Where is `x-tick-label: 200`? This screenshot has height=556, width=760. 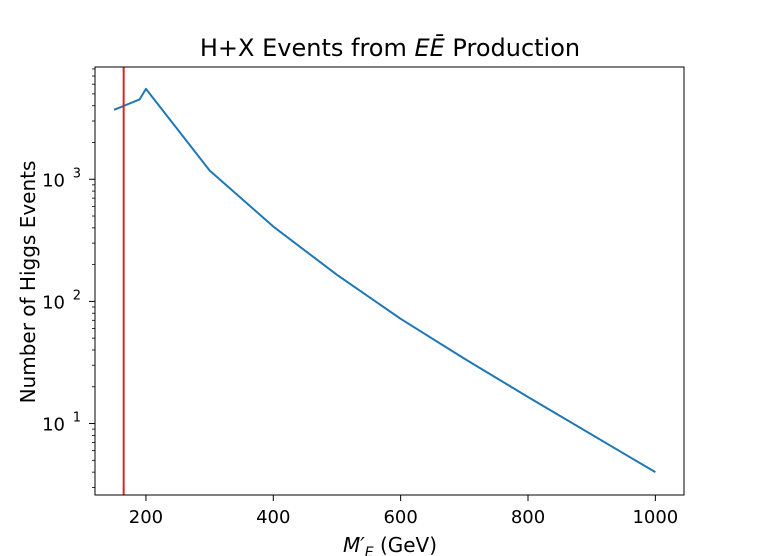 x-tick-label: 200 is located at coordinates (146, 517).